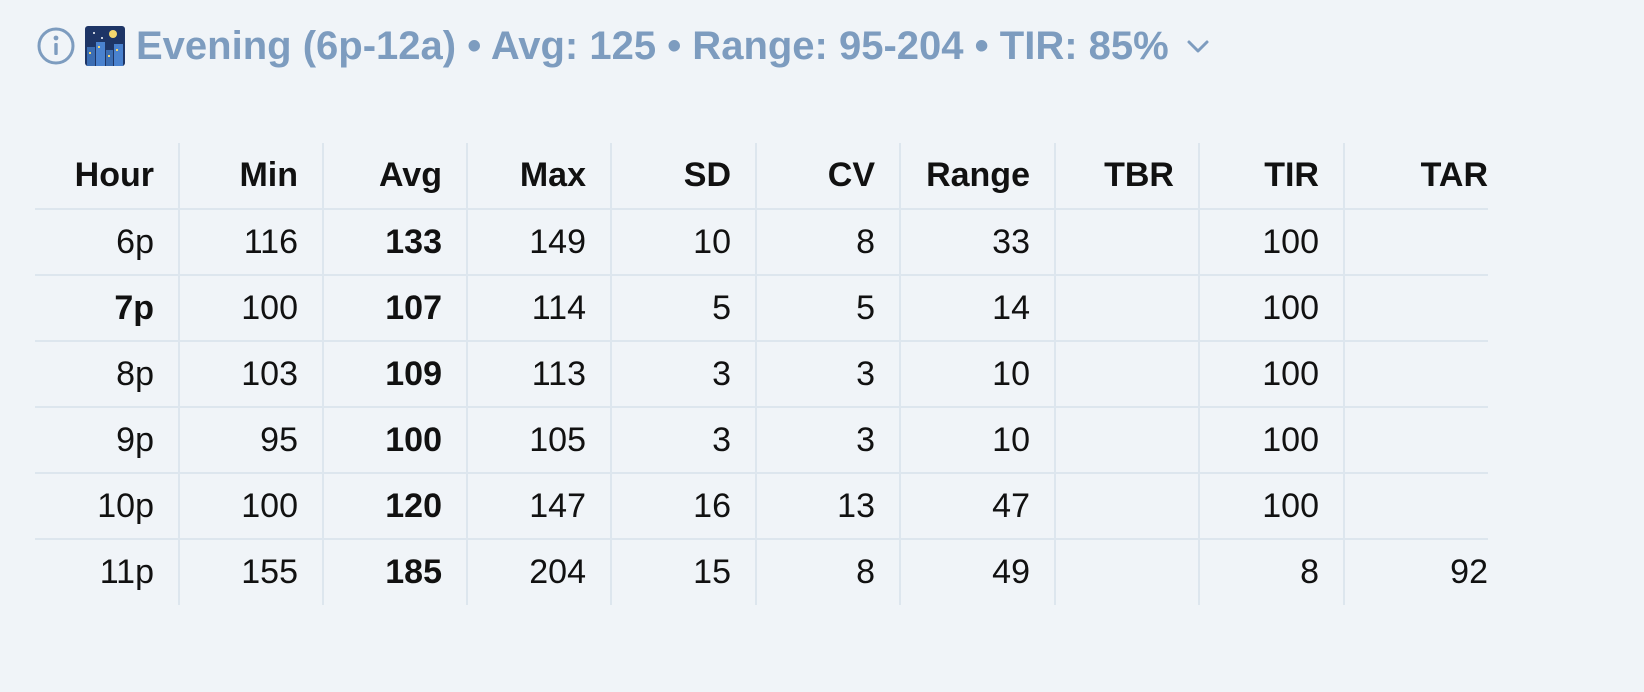  I want to click on value-cell: 147, so click(538, 506).